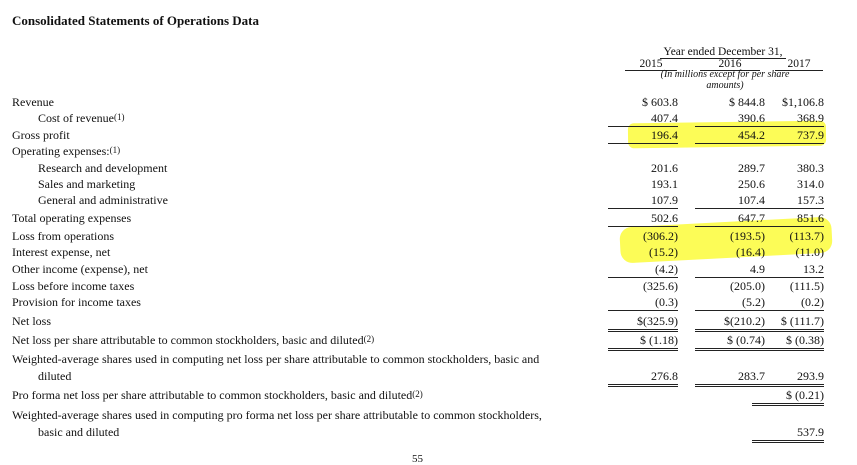 The height and width of the screenshot is (465, 857). I want to click on cell-2017: 380.3, so click(810, 168).